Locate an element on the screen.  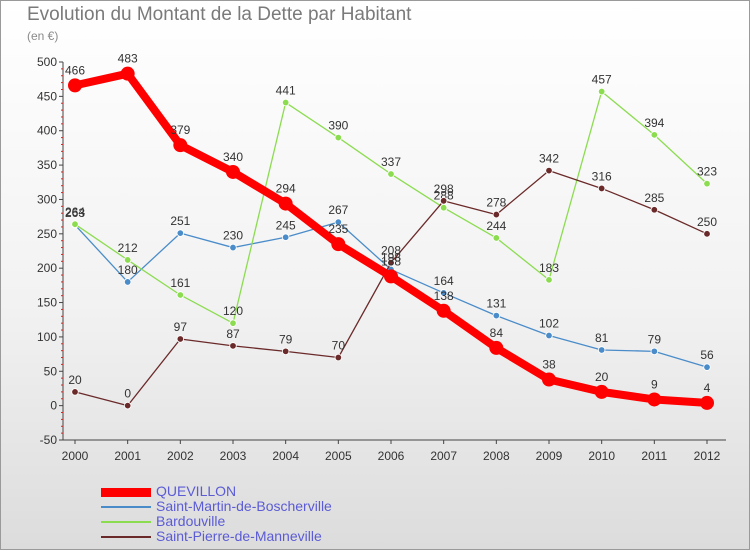
data-label: 38 is located at coordinates (549, 365).